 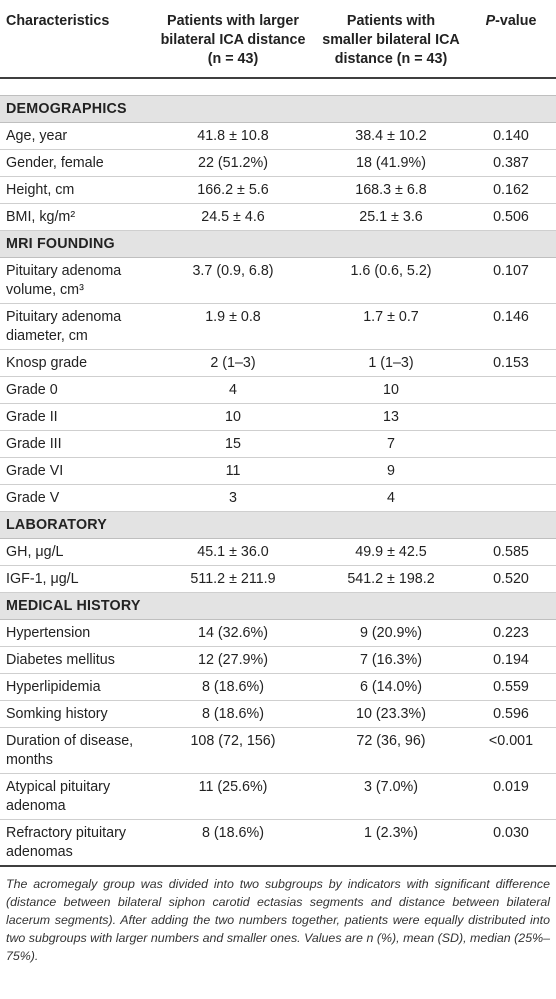 What do you see at coordinates (75, 660) in the screenshot?
I see `row-label: Diabetes mellitus` at bounding box center [75, 660].